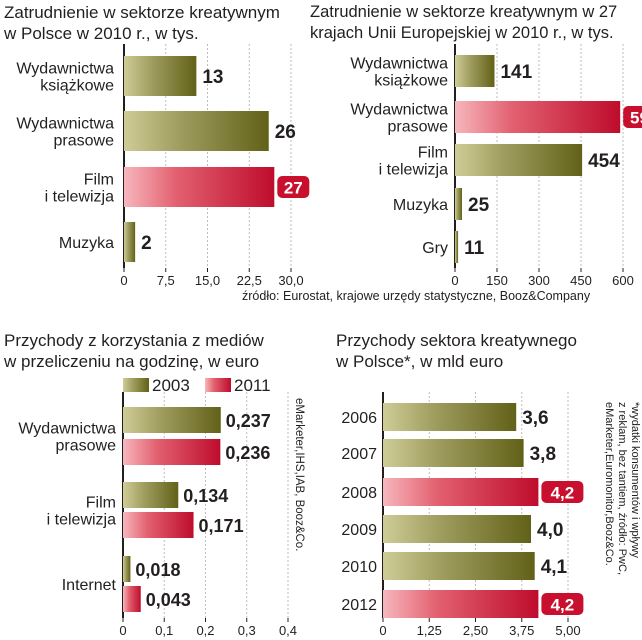 Image resolution: width=642 pixels, height=640 pixels. I want to click on p4-category-label: 2006, so click(359, 418).